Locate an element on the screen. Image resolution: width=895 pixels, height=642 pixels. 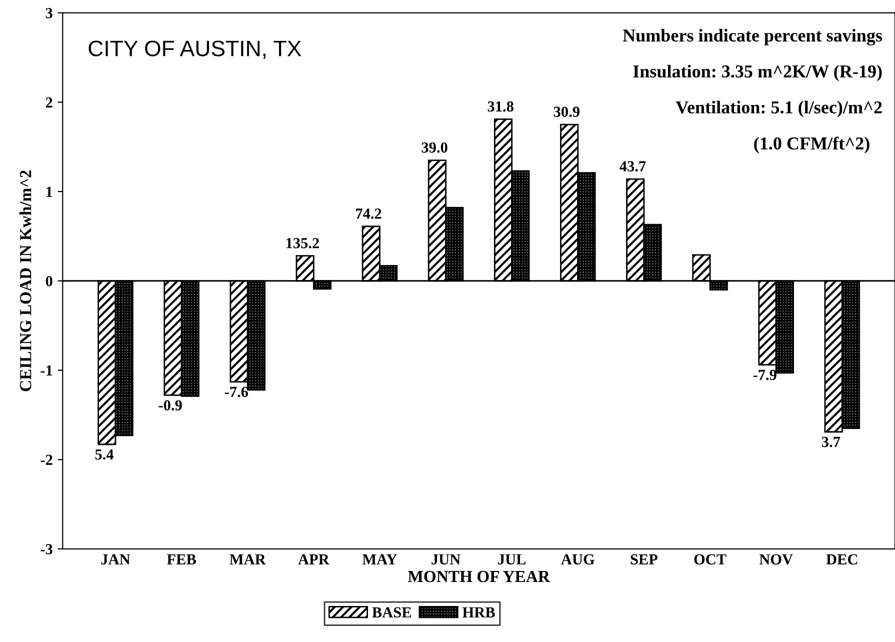
x-tick-label: FEB is located at coordinates (181, 559).